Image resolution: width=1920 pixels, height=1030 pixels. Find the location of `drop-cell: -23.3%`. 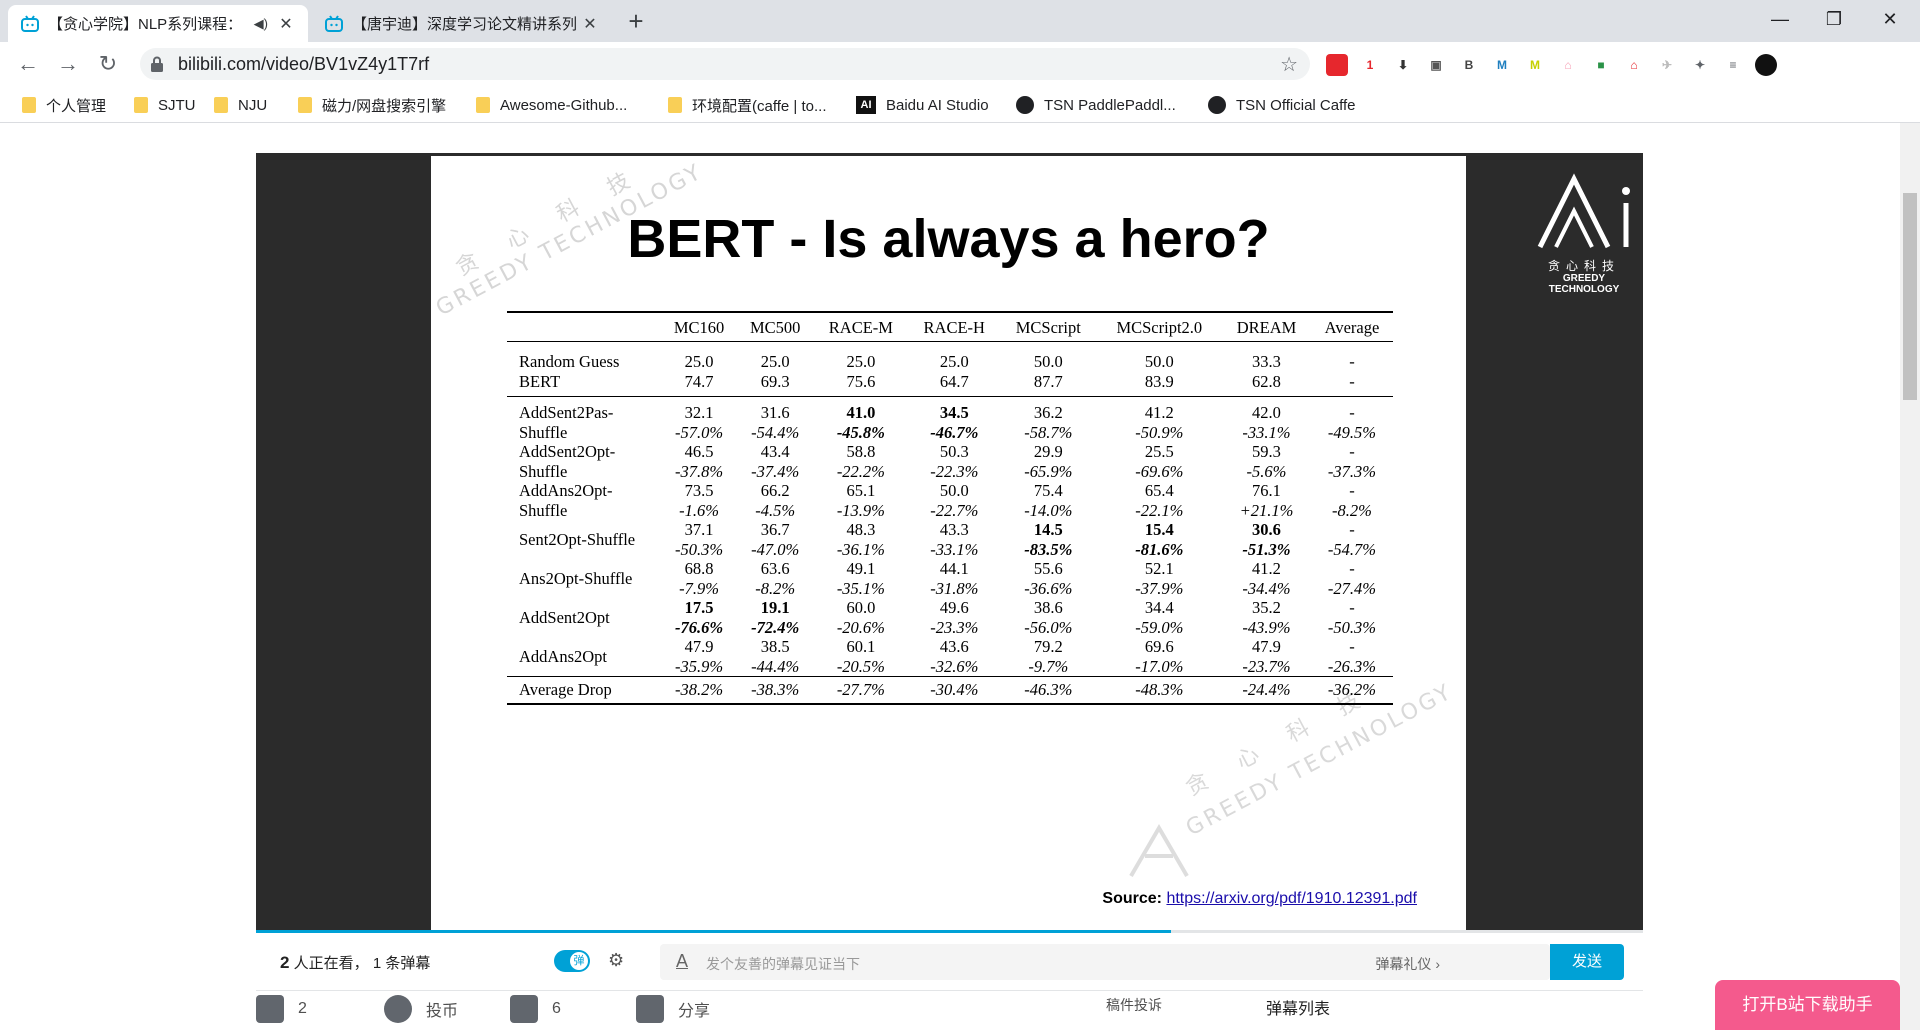

drop-cell: -23.3% is located at coordinates (954, 627).